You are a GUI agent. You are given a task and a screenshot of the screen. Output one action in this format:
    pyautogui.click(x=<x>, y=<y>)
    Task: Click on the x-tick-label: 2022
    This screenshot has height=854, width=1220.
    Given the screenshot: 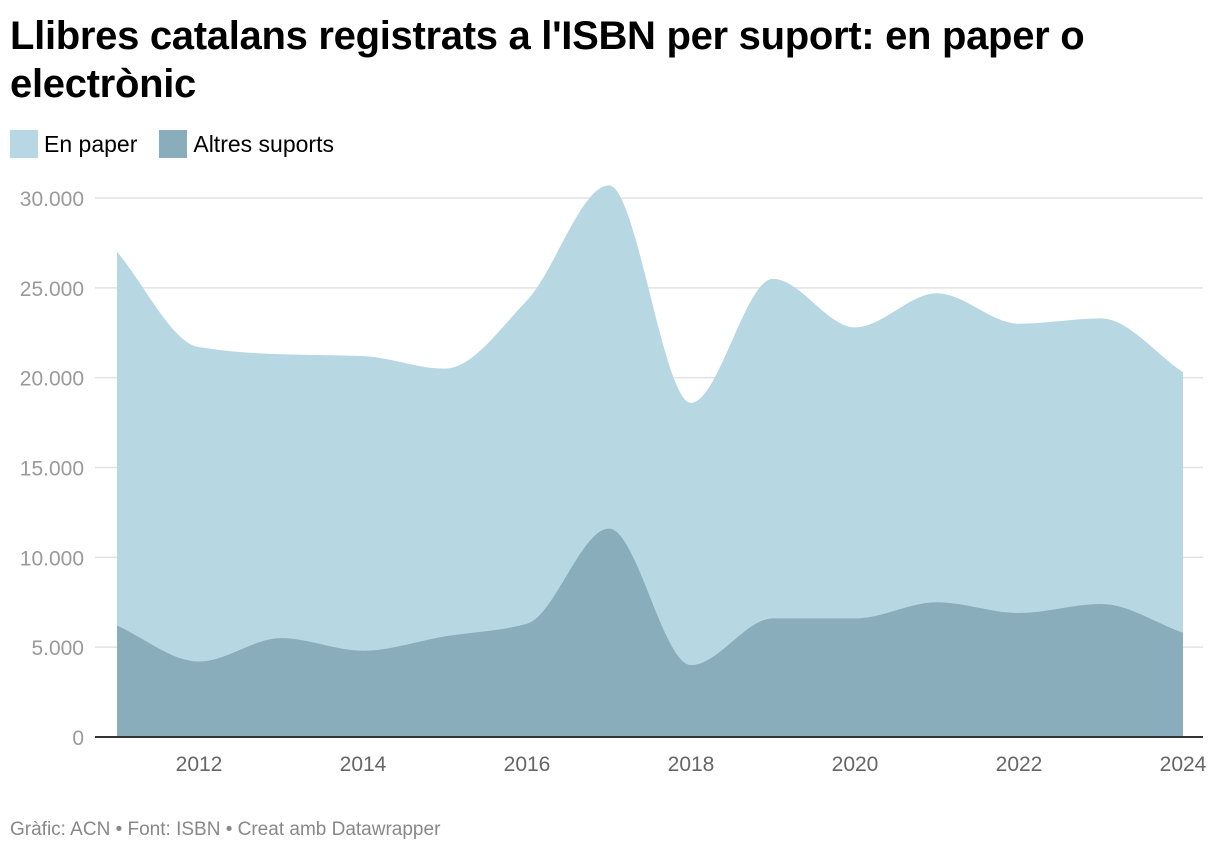 What is the action you would take?
    pyautogui.click(x=1019, y=764)
    